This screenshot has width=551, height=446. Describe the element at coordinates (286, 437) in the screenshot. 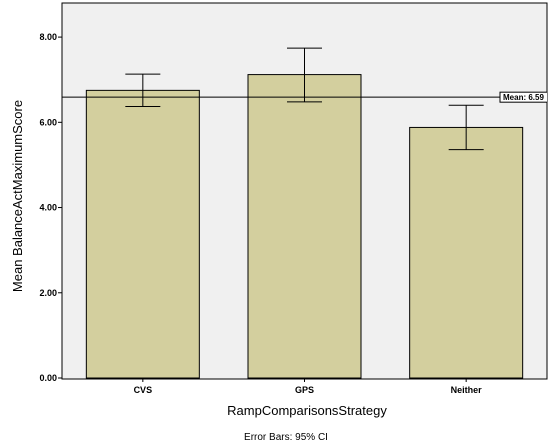

I see `error-bars-footnote: Error Bars: 95% CI` at that location.